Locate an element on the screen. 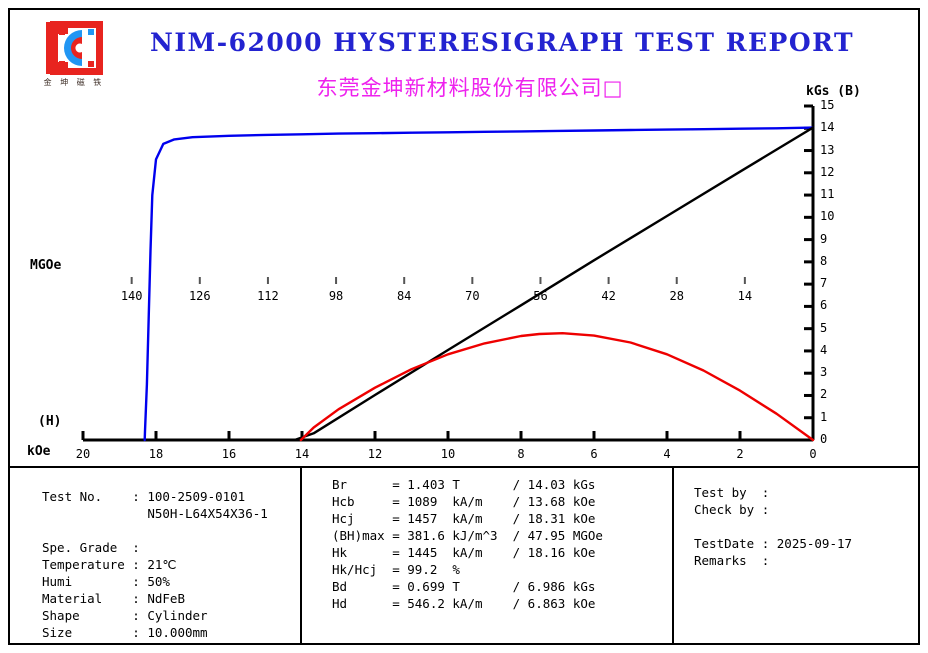 The height and width of the screenshot is (653, 928). x-tick-label: 18 is located at coordinates (156, 454).